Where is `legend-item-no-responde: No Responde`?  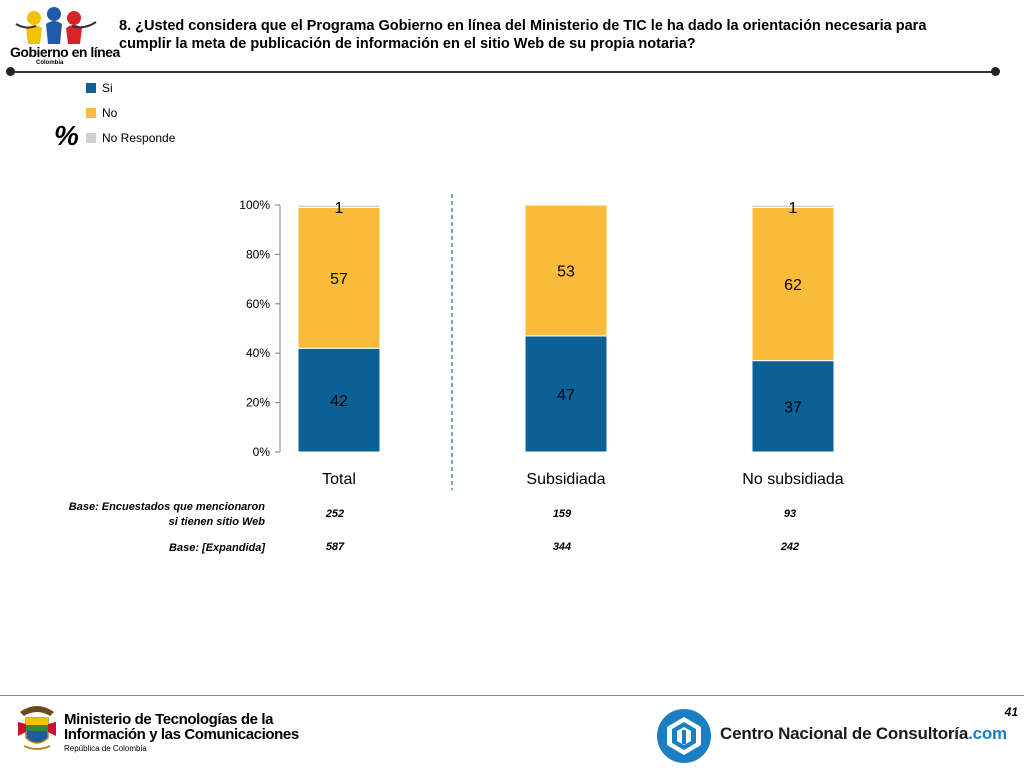
legend-item-no-responde: No Responde is located at coordinates (130, 137).